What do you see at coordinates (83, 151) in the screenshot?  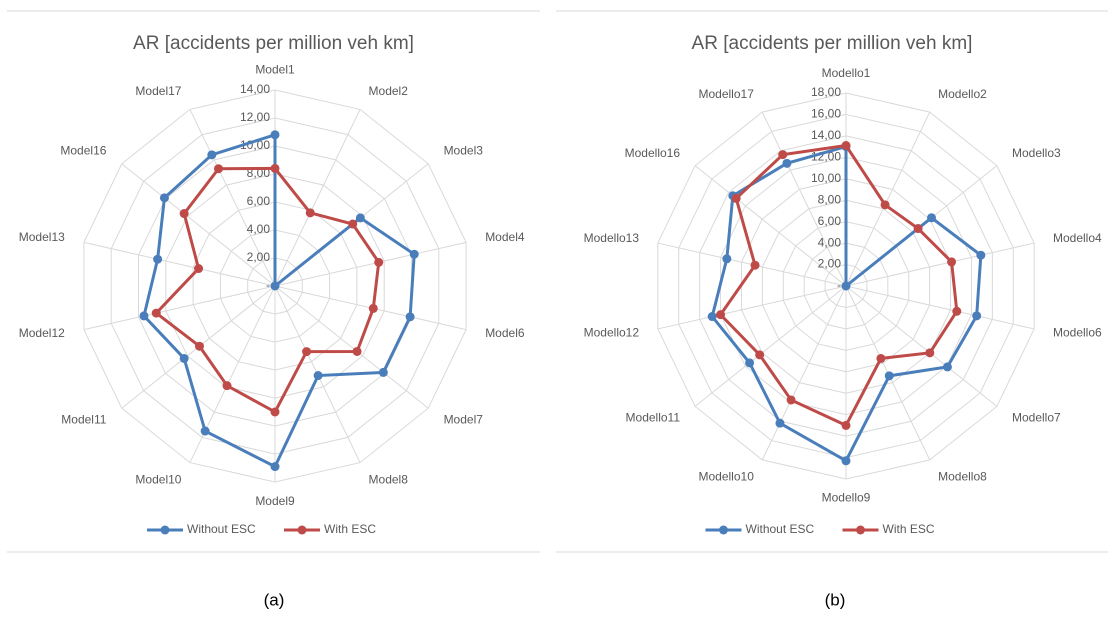 I see `category-label: Model16` at bounding box center [83, 151].